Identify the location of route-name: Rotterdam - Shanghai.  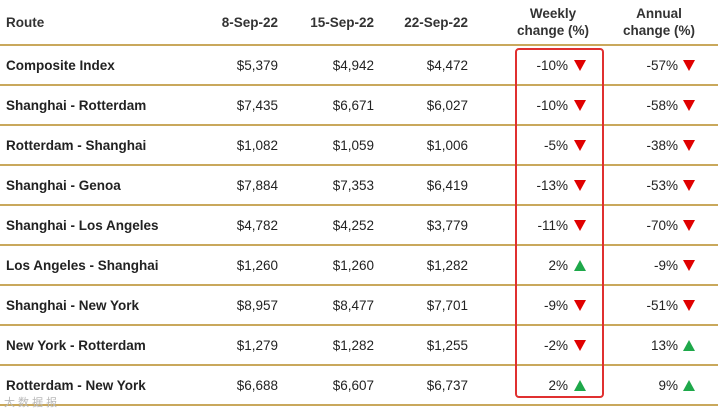
(76, 145).